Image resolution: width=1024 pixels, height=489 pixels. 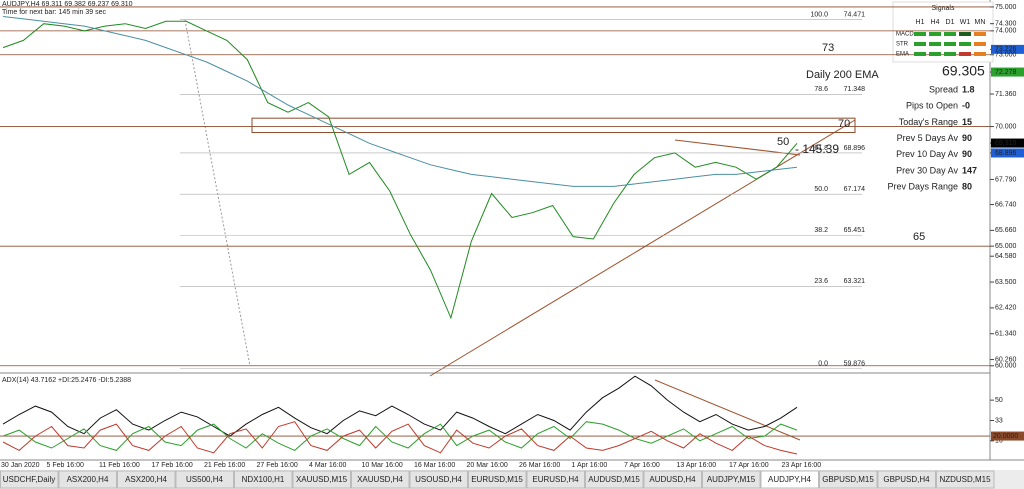 What do you see at coordinates (968, 89) in the screenshot?
I see `stat-value: 1.8` at bounding box center [968, 89].